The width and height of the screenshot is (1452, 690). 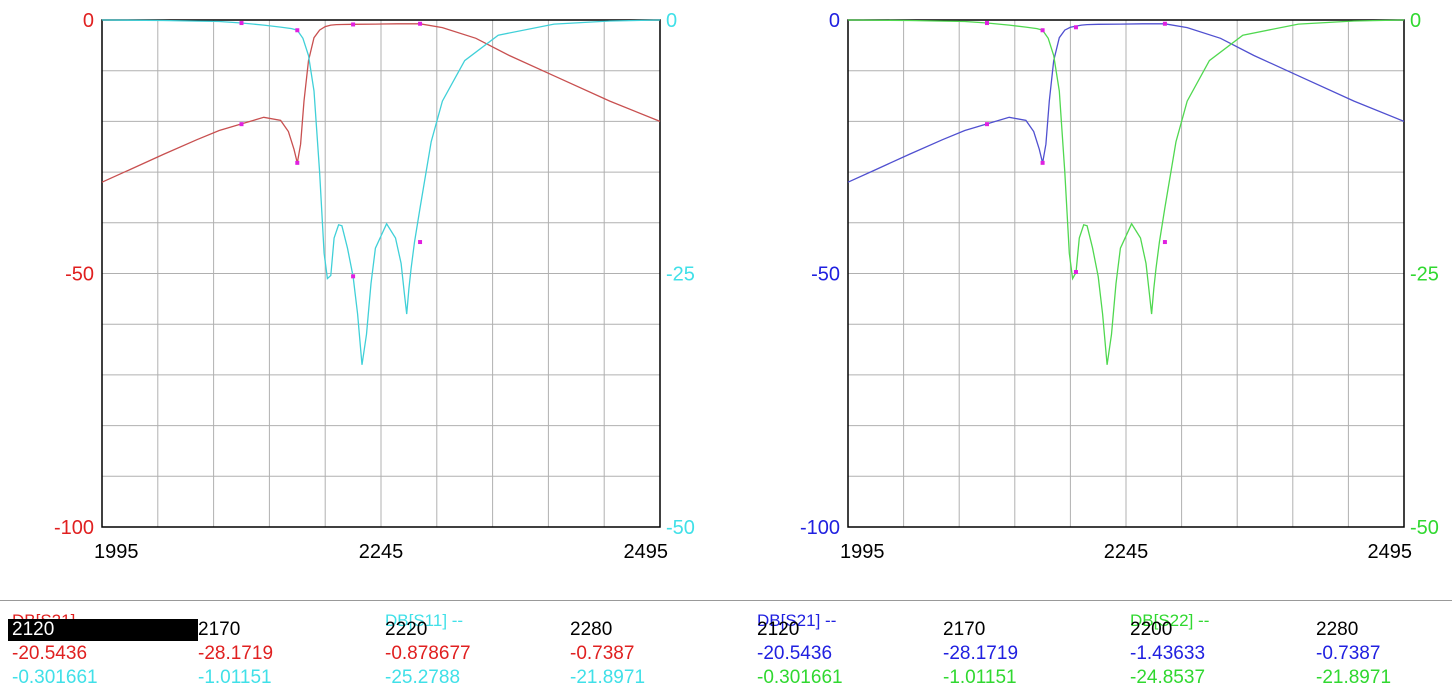 I want to click on marker-s21-value: -1.43633, so click(x=1168, y=653).